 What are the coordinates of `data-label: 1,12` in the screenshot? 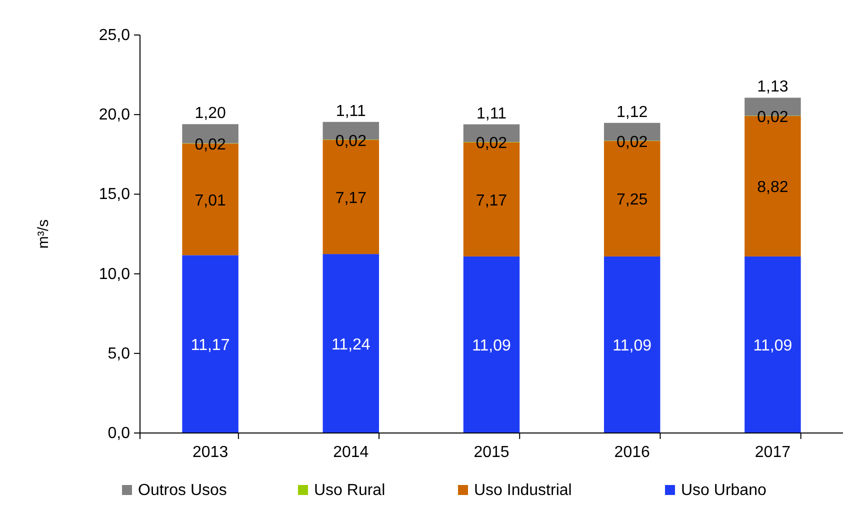 It's located at (632, 112).